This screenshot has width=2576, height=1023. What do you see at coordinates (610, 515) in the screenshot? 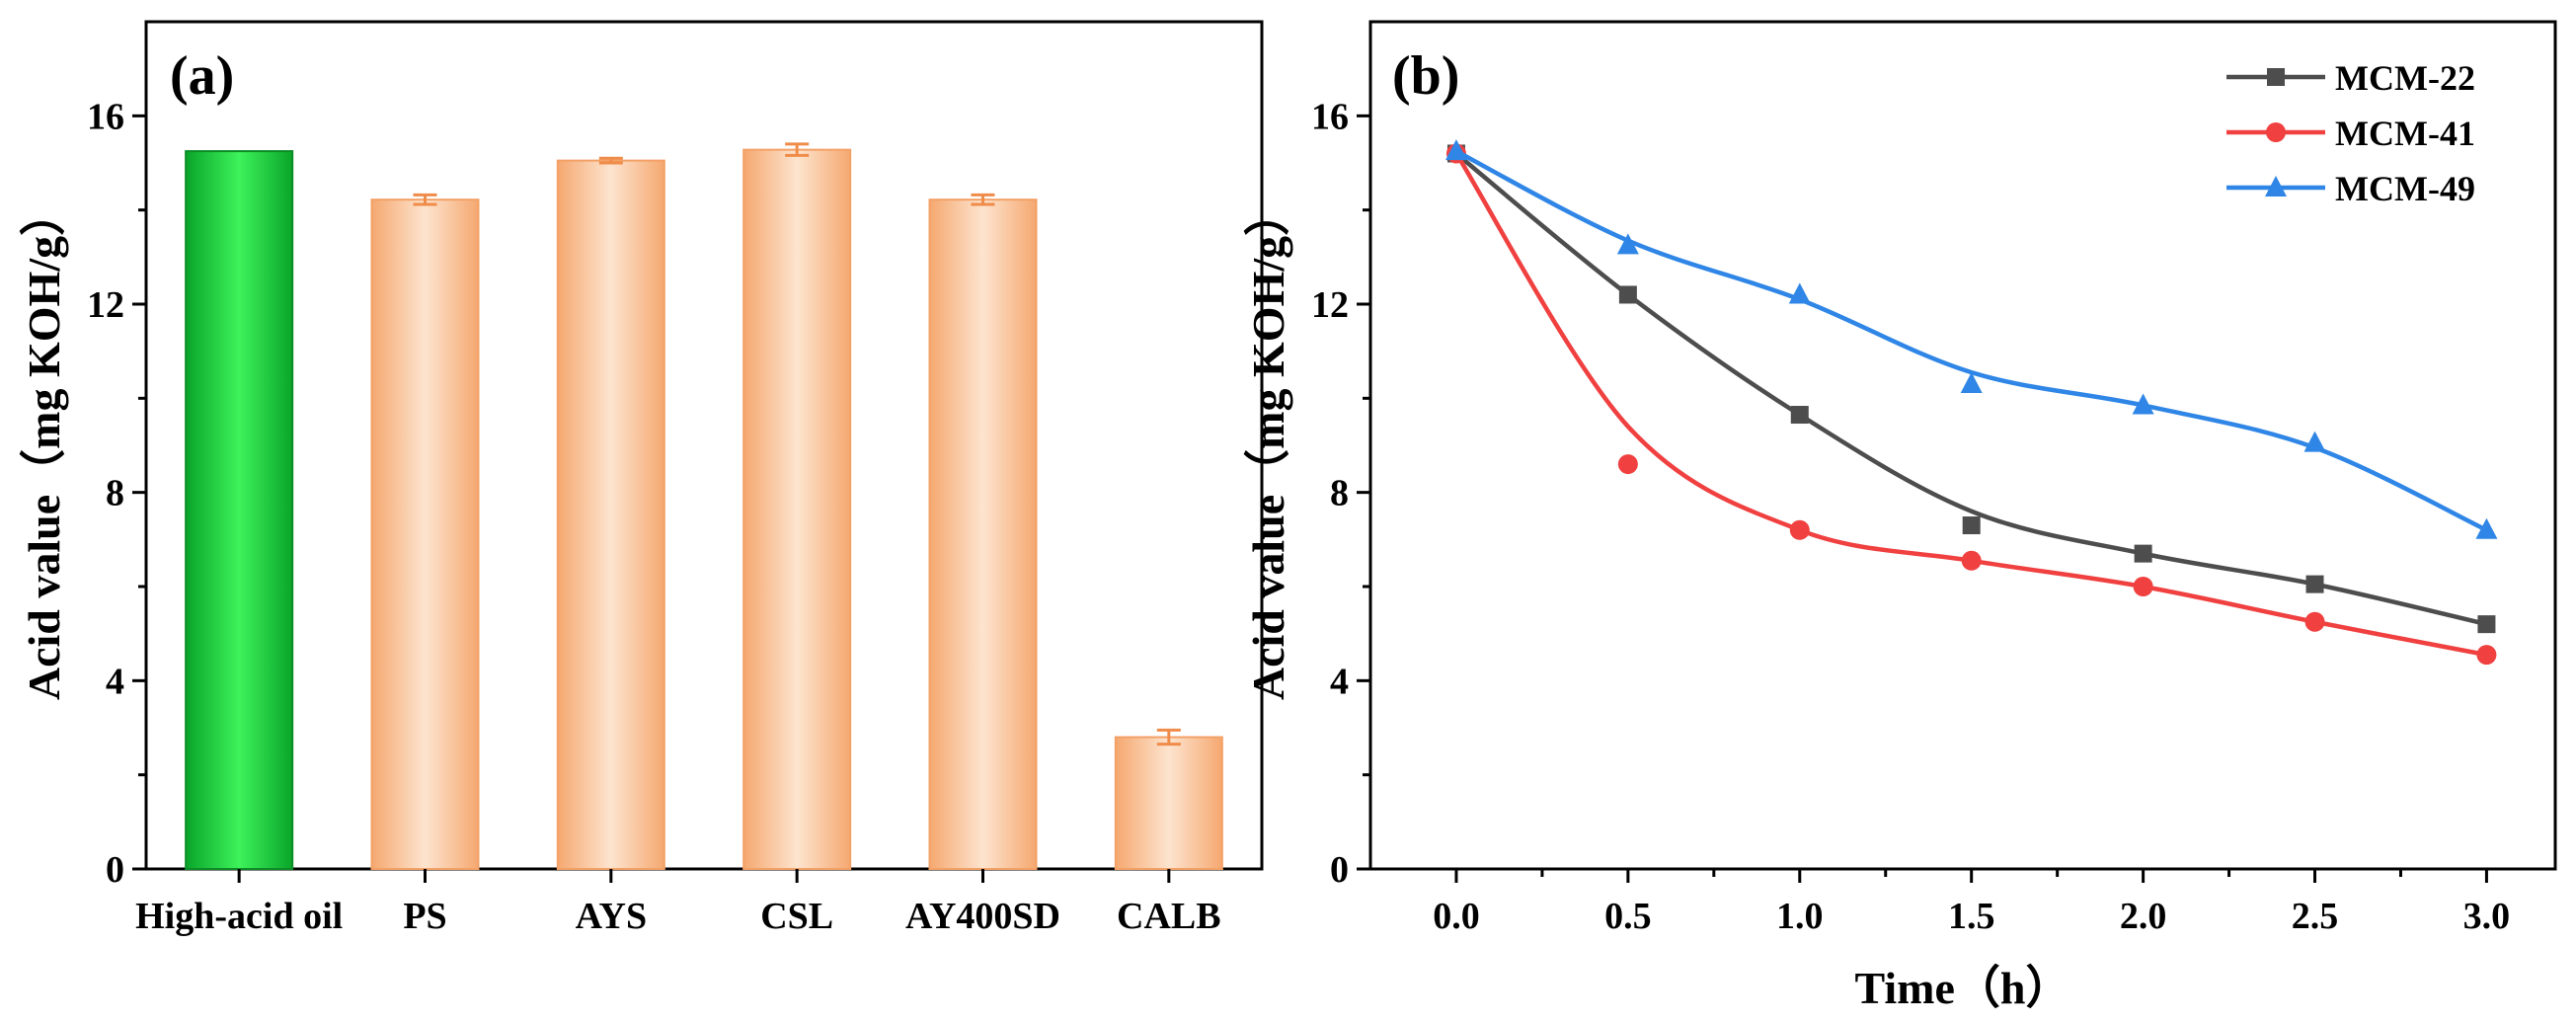
I see `bar-ays` at bounding box center [610, 515].